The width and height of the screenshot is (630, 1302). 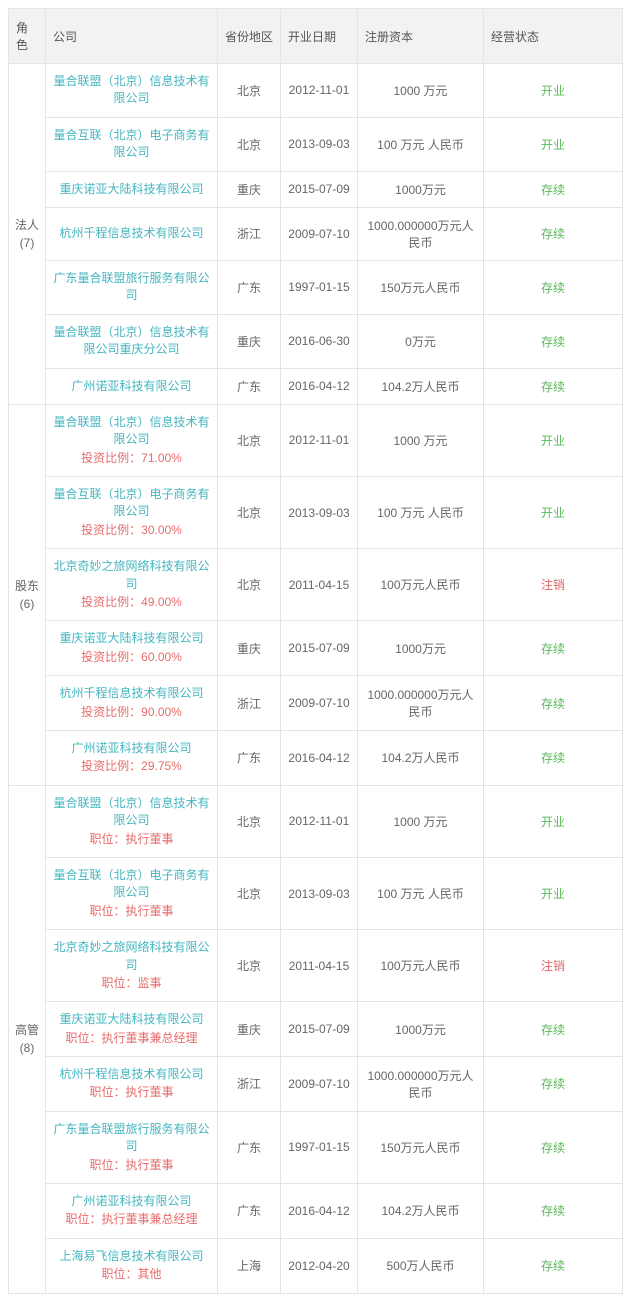 I want to click on company-cell: 广州诺亚科技有限公司, so click(x=131, y=386).